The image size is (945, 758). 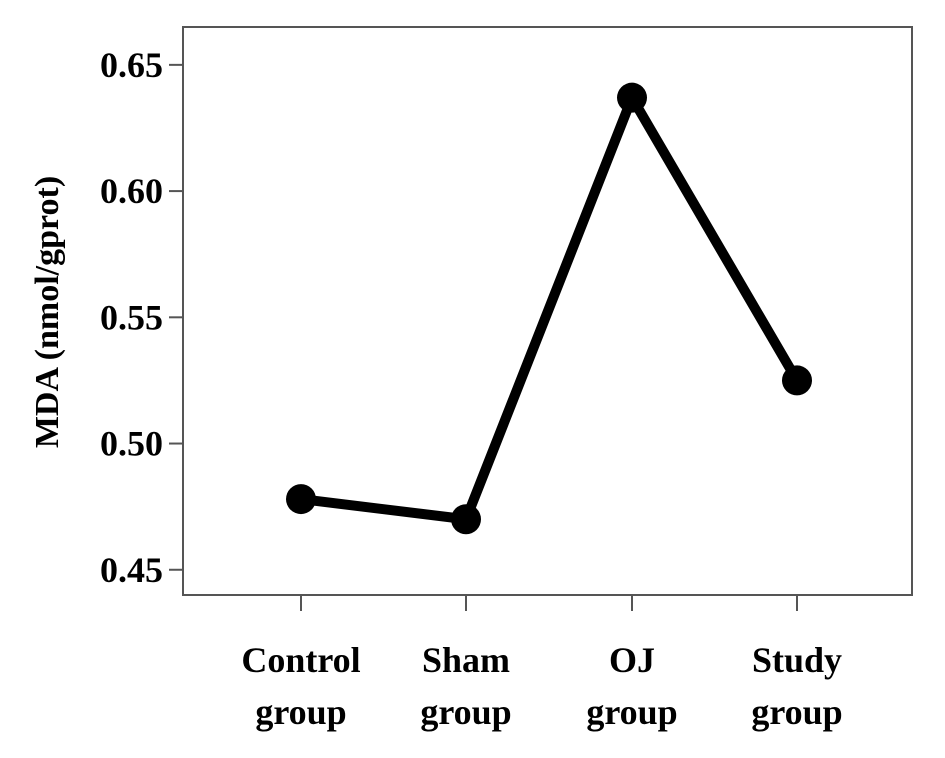 I want to click on y-tick-label-4: 0.65, so click(x=131, y=65).